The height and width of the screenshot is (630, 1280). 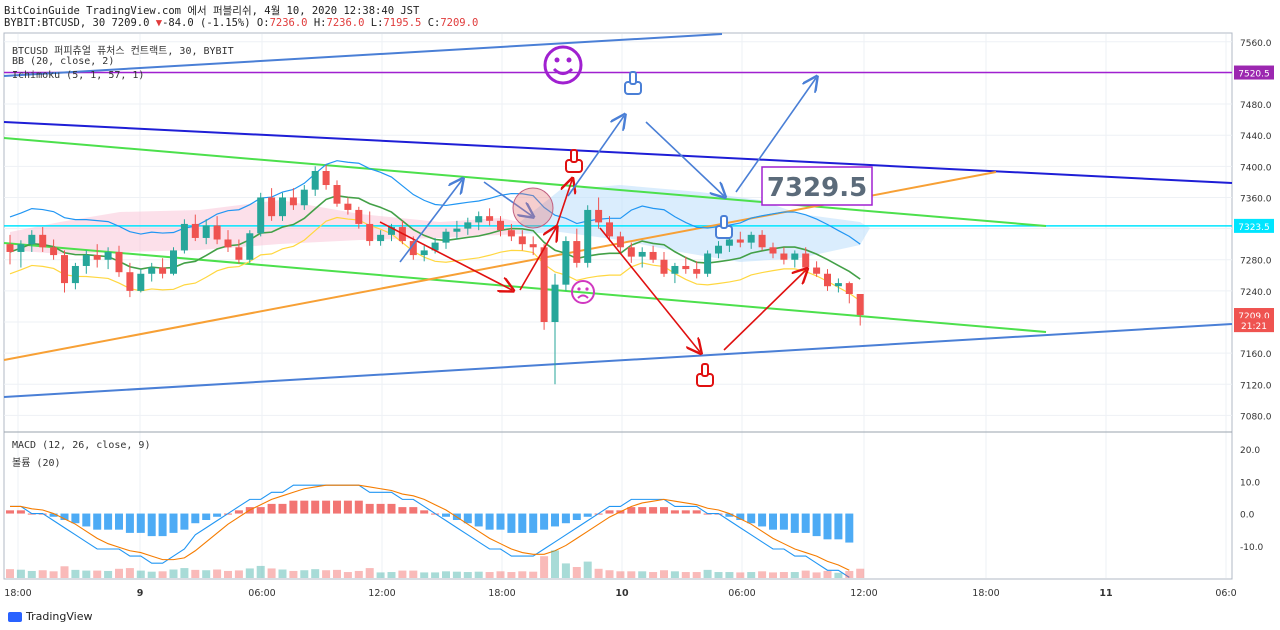 What do you see at coordinates (459, 23) in the screenshot?
I see `close-value: 7209.0` at bounding box center [459, 23].